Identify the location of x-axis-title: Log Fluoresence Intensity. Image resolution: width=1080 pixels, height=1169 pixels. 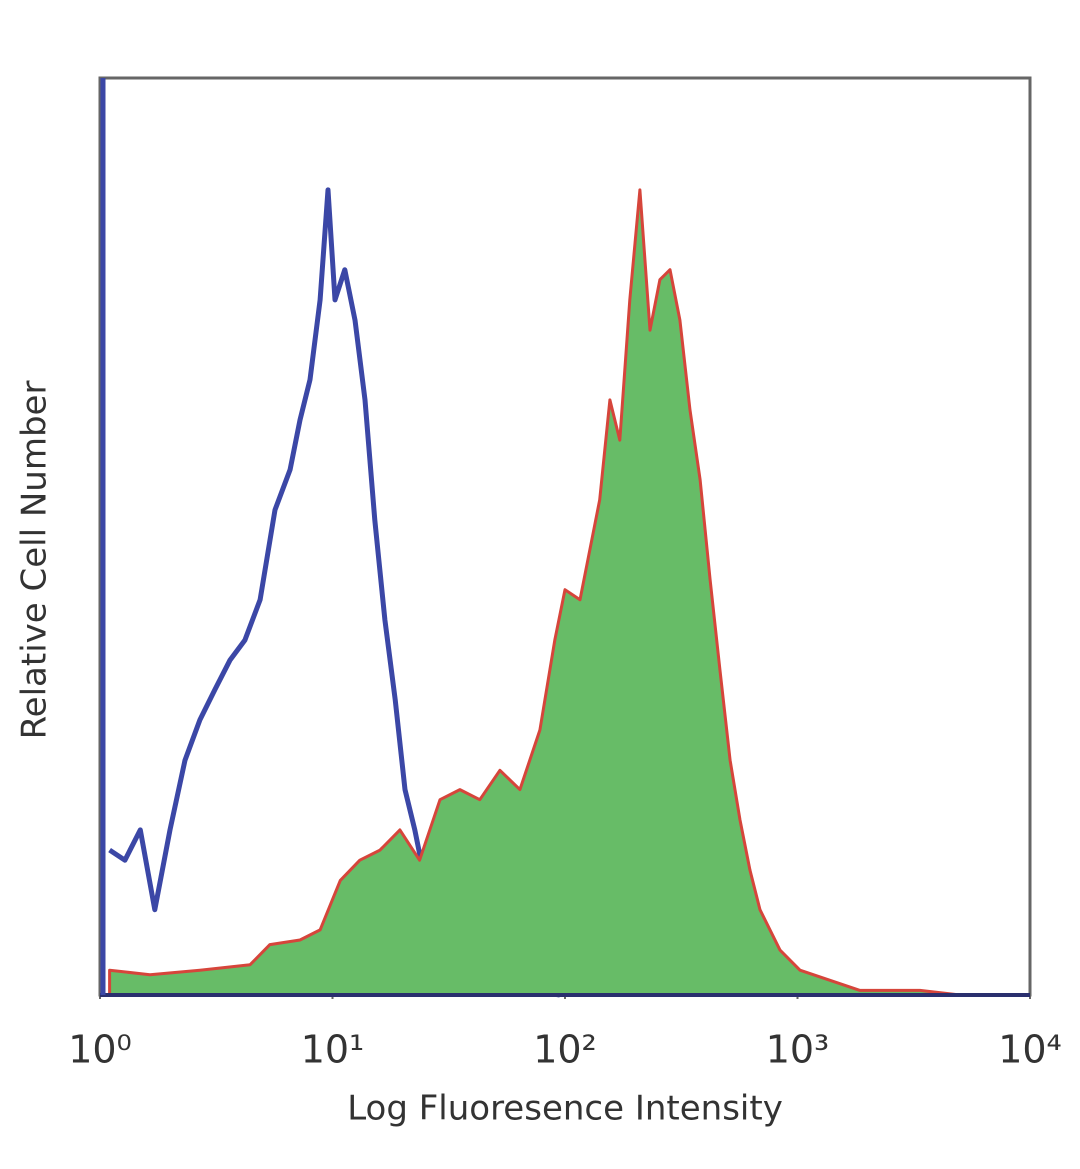
(565, 1109).